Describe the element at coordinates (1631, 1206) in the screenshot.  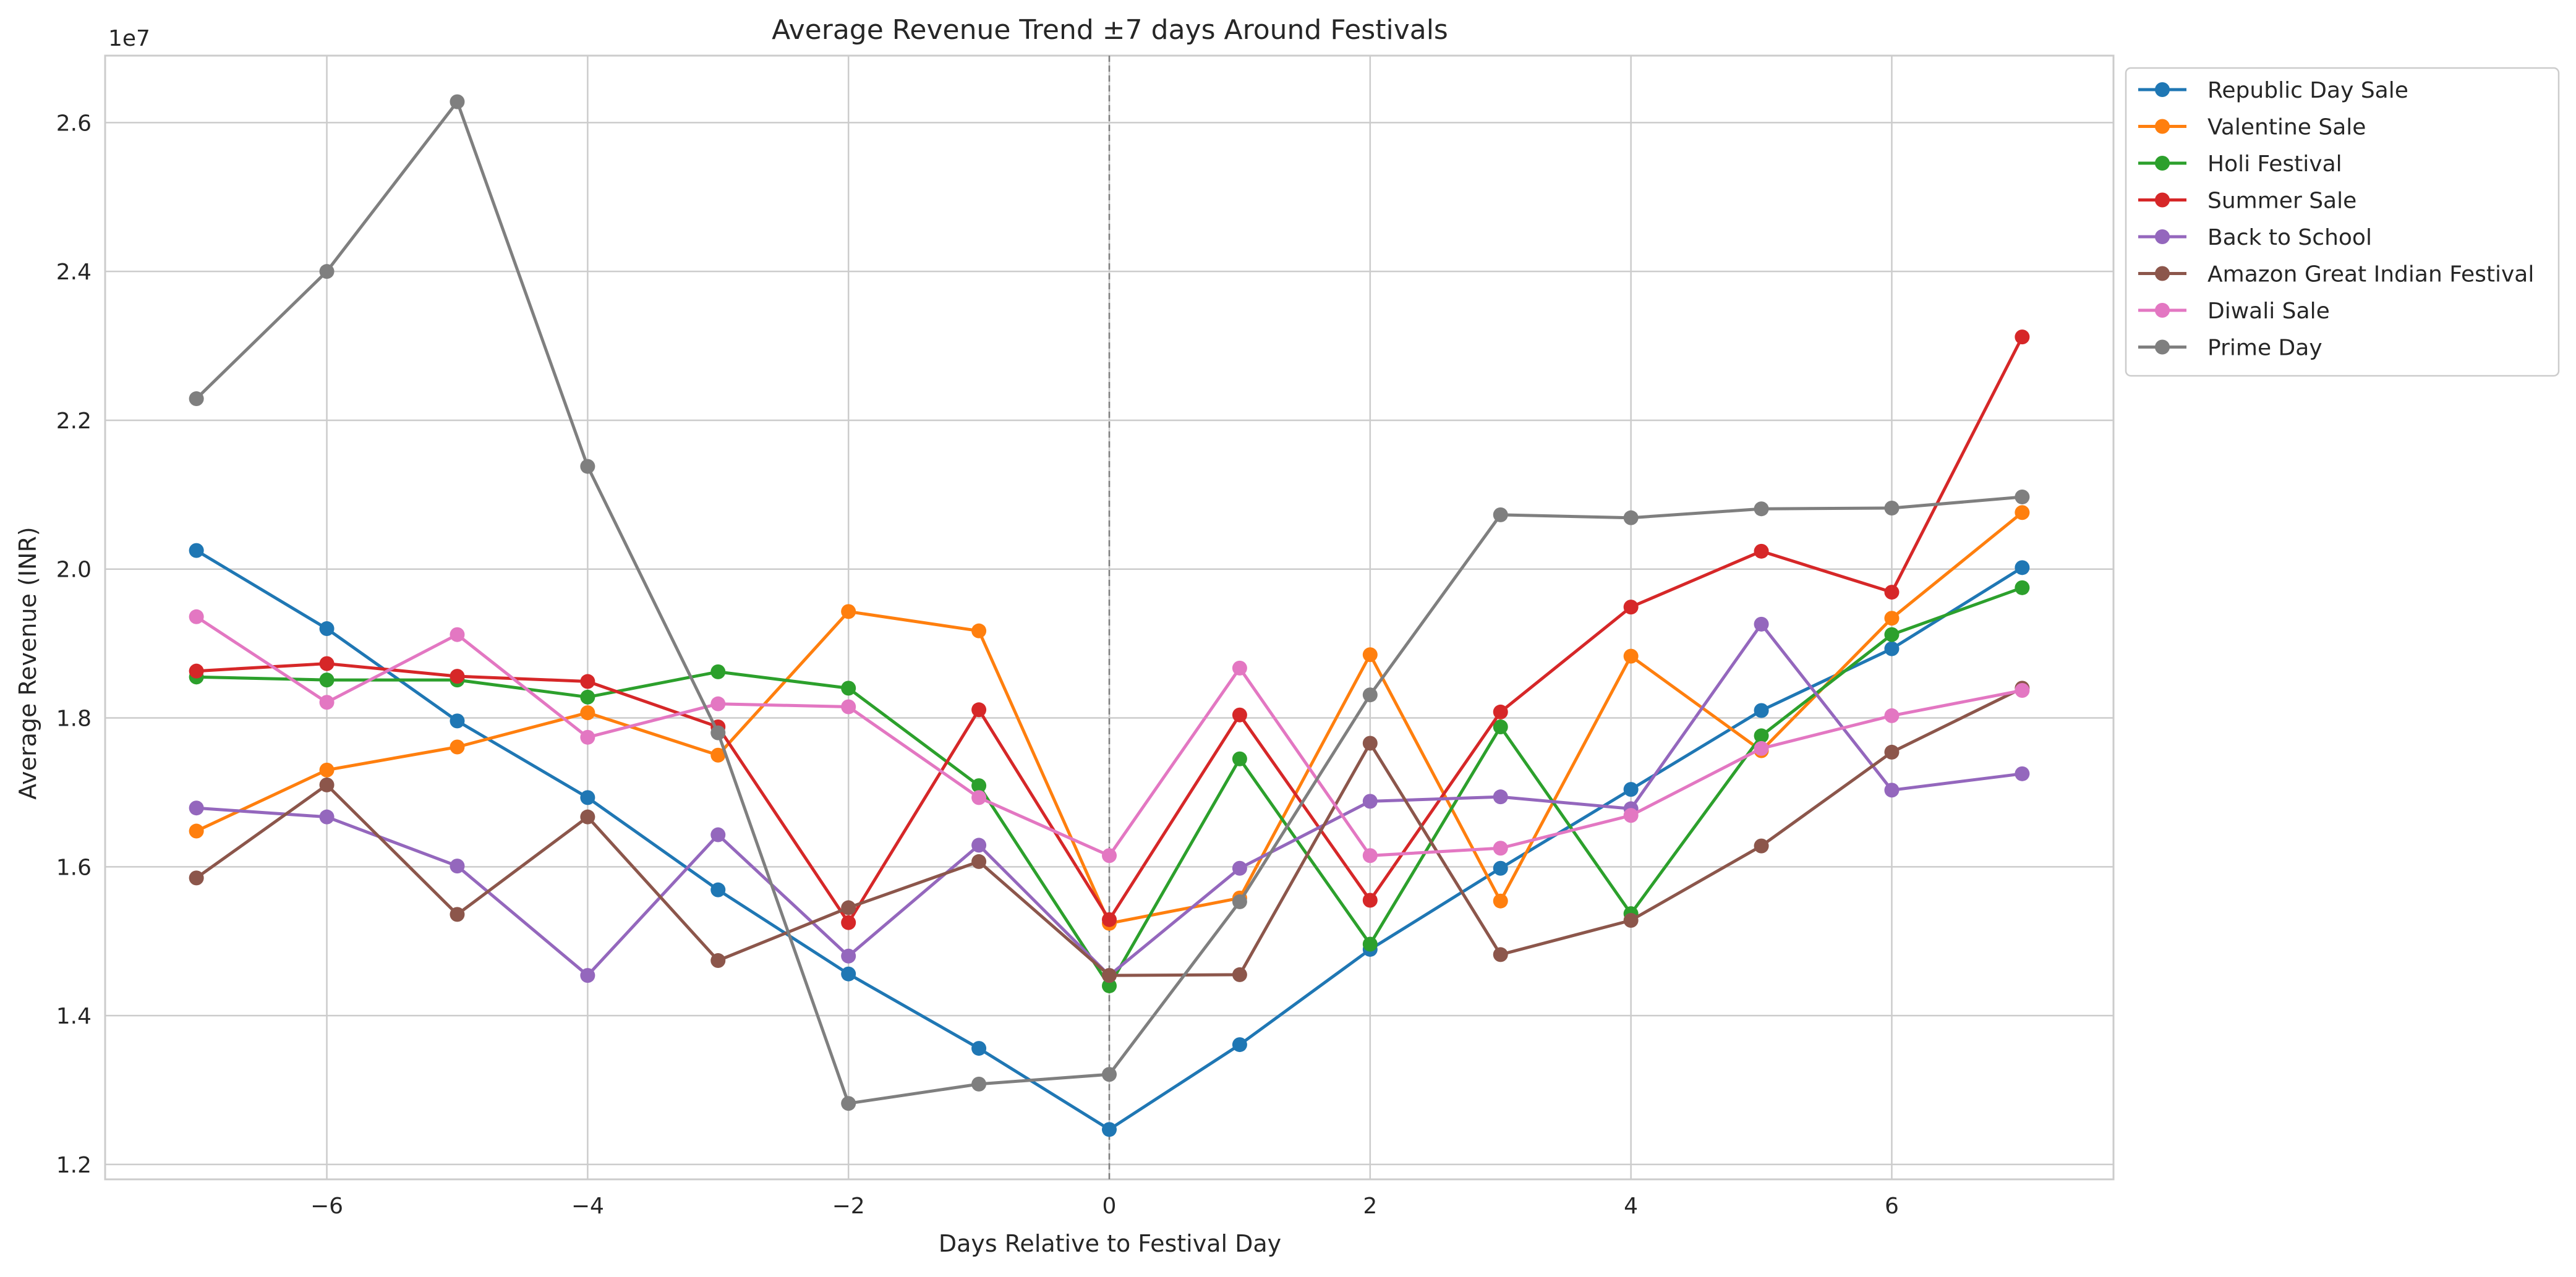
I see `x-tick-label: 4` at that location.